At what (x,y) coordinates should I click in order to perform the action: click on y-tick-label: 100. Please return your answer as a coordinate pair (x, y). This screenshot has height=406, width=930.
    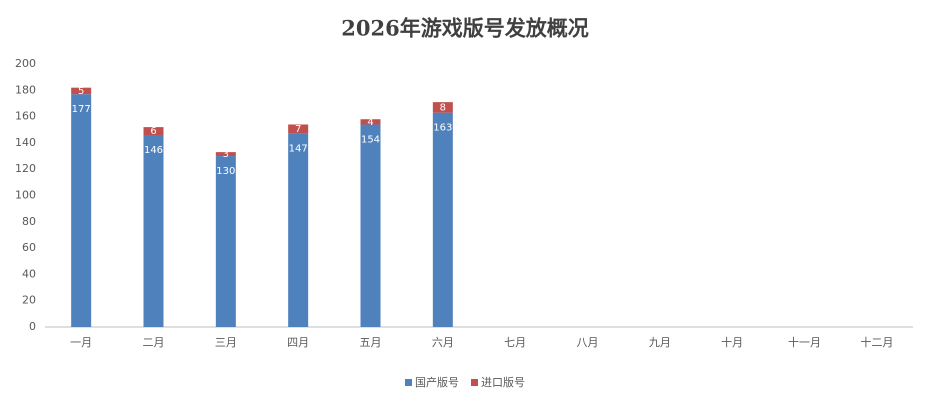
    Looking at the image, I should click on (25, 195).